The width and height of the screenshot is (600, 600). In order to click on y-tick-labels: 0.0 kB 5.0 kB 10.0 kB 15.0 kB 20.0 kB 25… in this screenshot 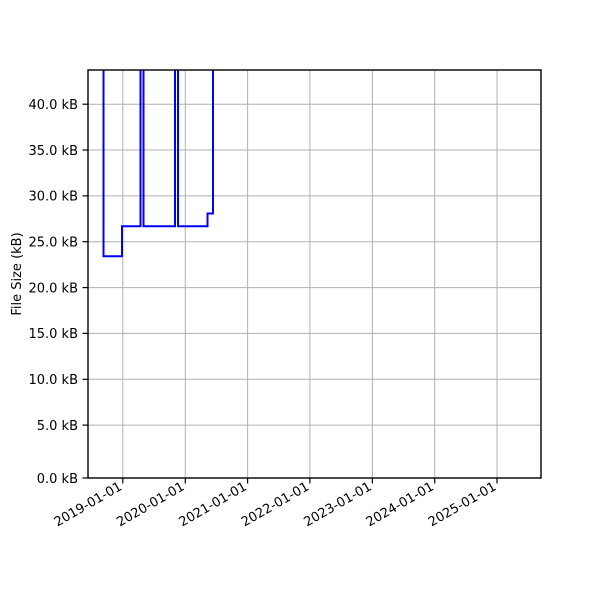, I will do `click(53, 292)`.